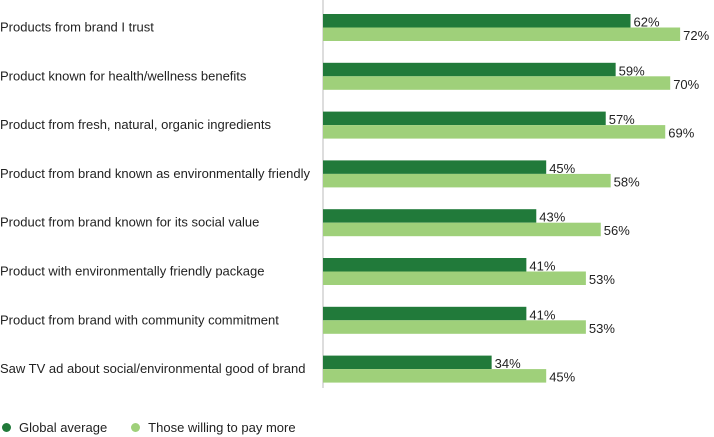  What do you see at coordinates (622, 119) in the screenshot?
I see `data-label: 57%` at bounding box center [622, 119].